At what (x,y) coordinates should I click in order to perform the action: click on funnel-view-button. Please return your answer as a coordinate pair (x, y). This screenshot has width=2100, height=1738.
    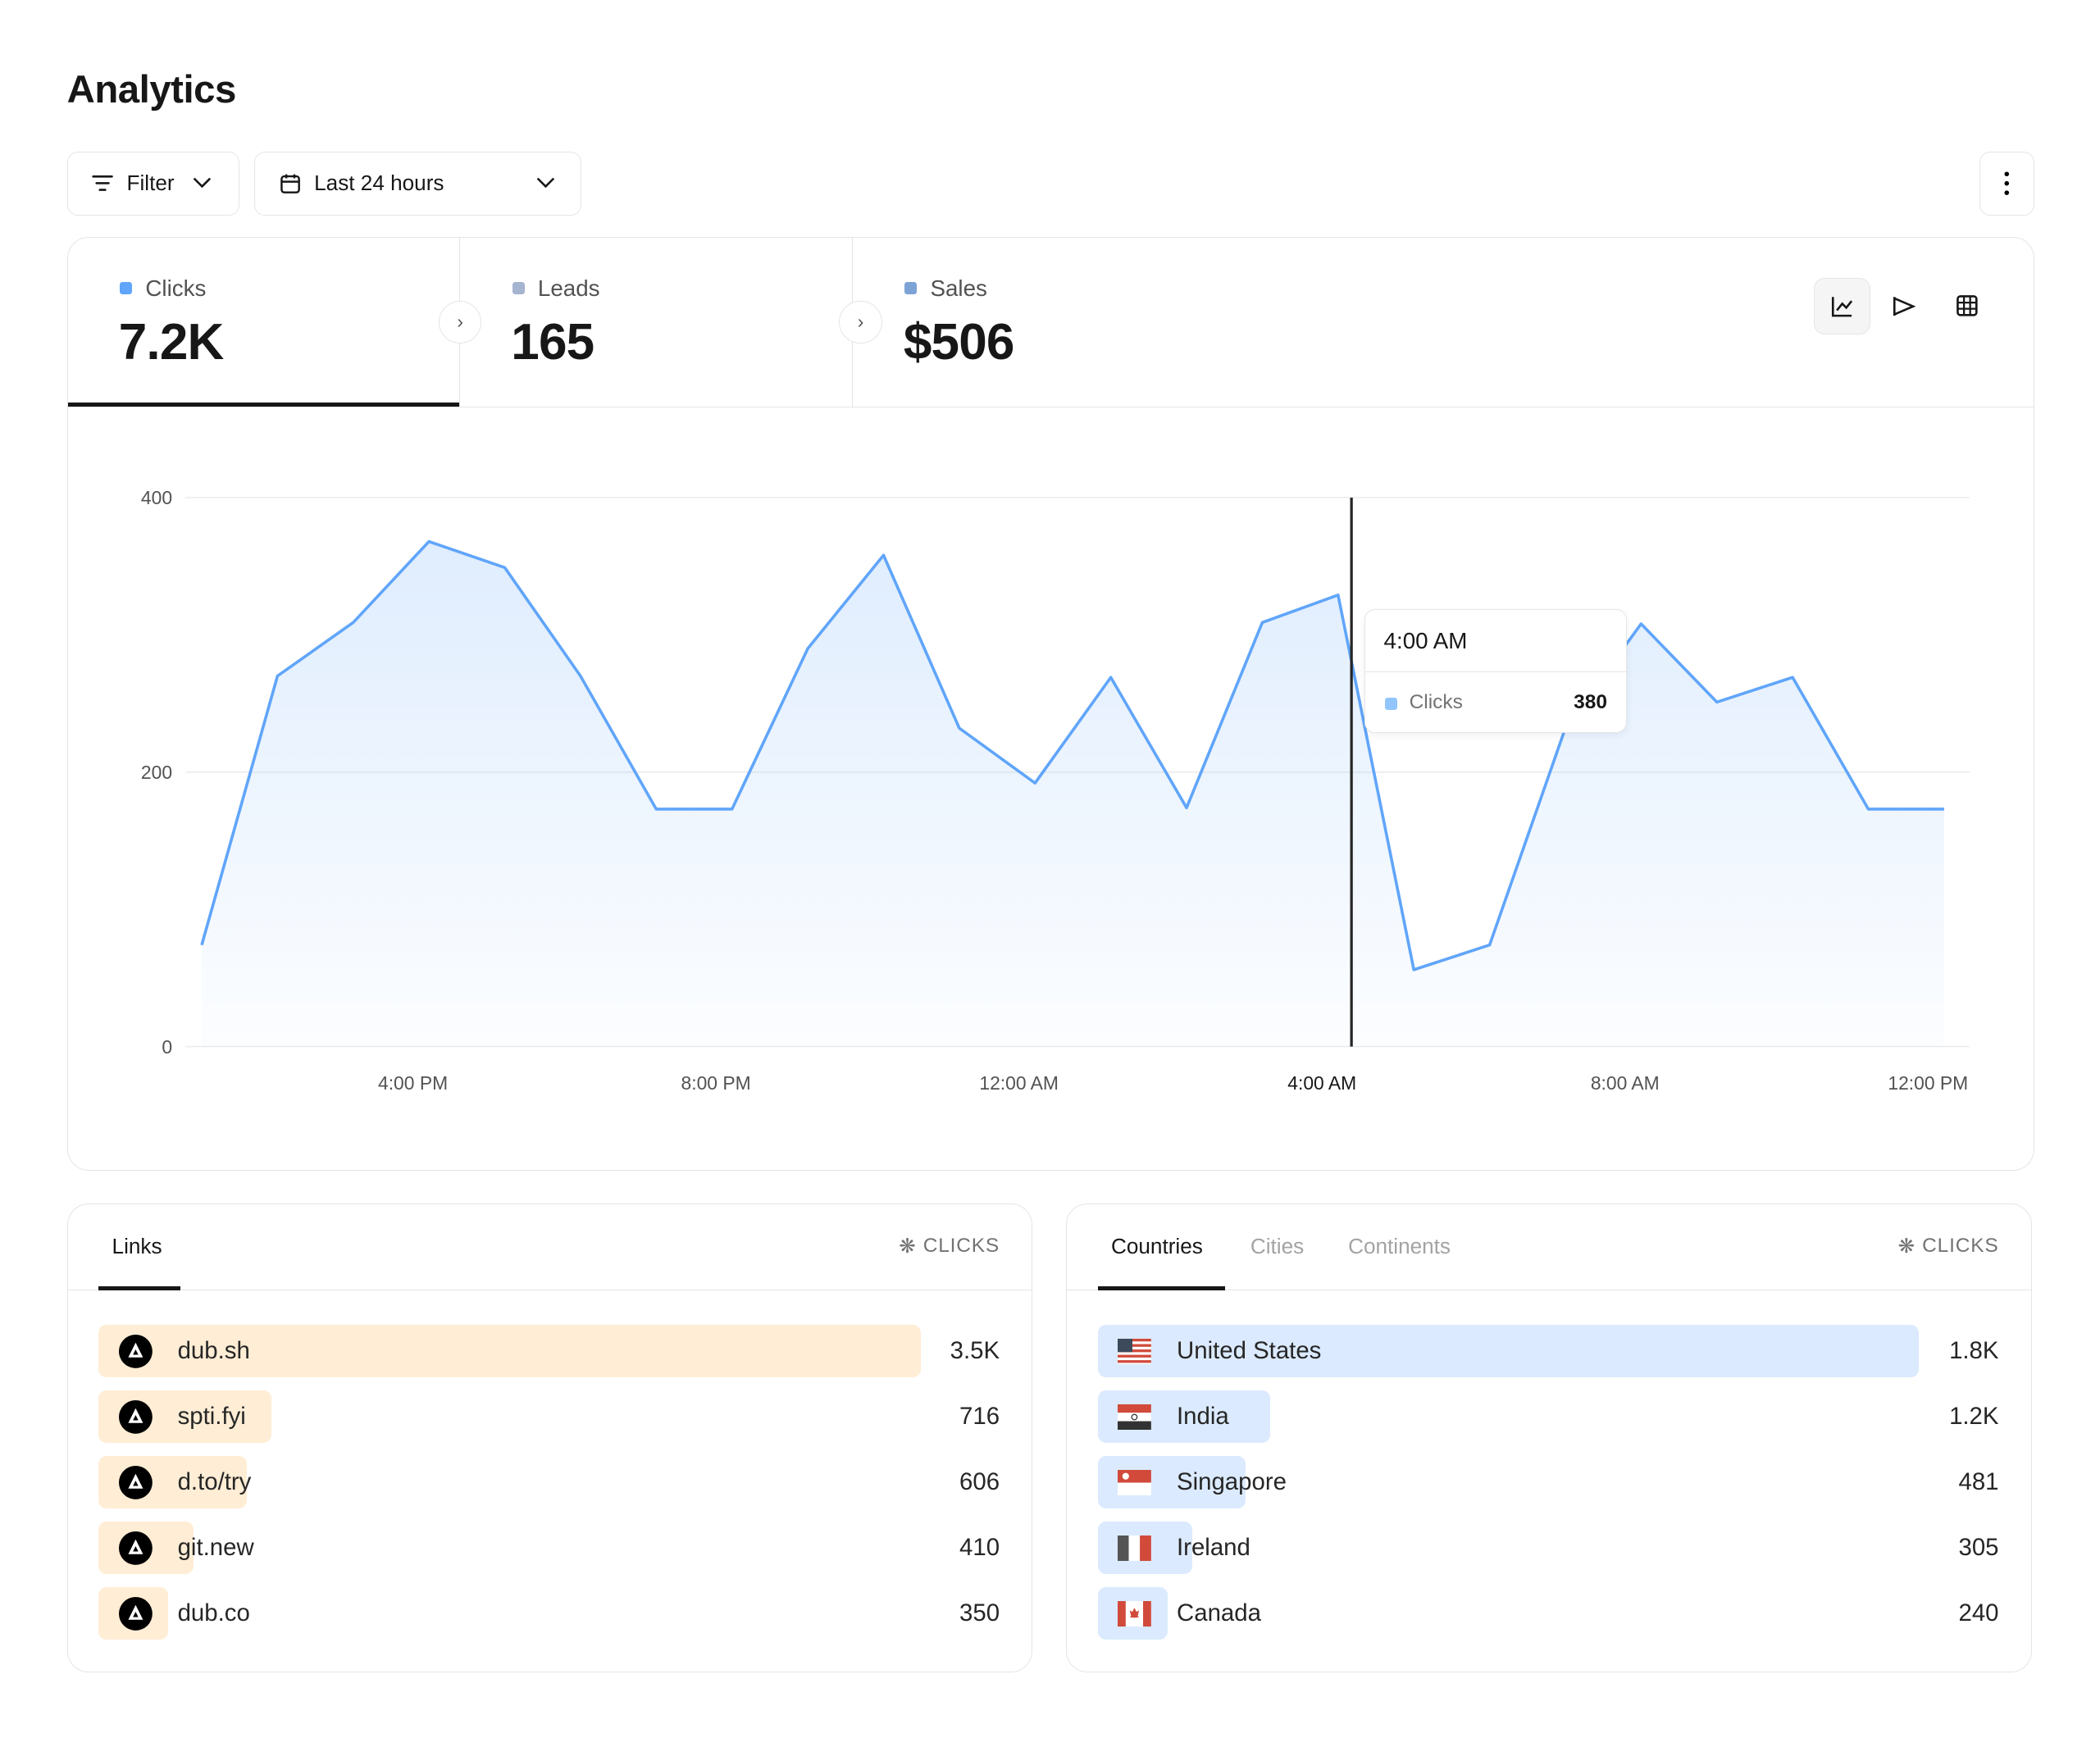
    Looking at the image, I should click on (1904, 306).